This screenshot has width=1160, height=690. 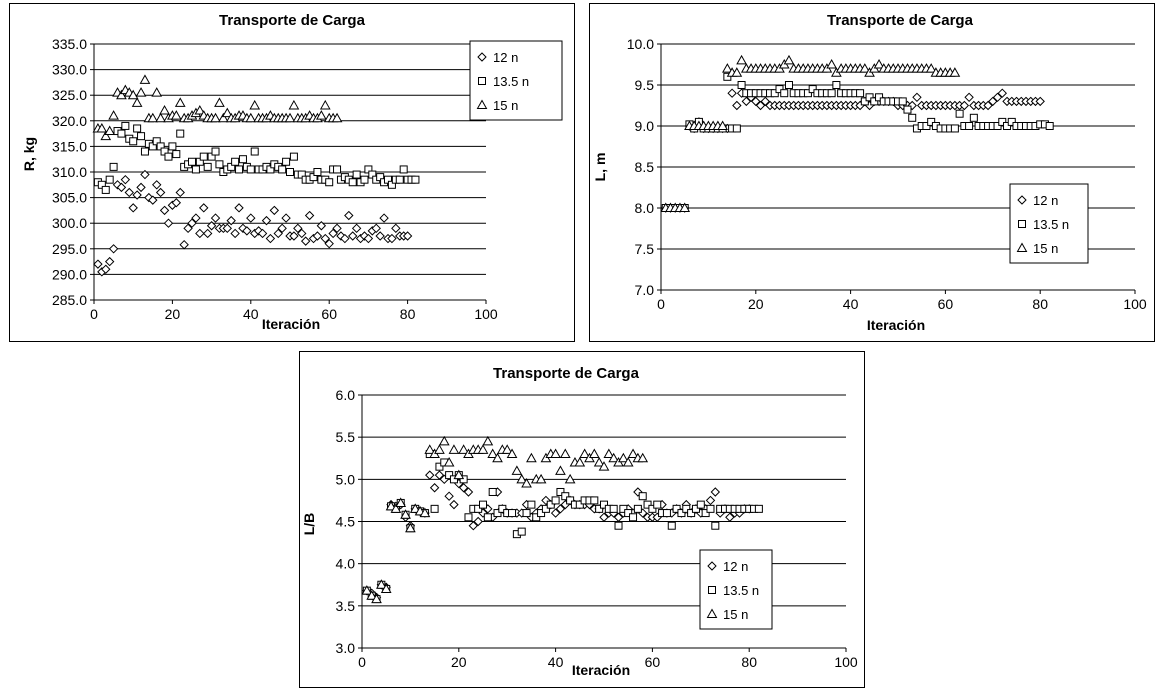 I want to click on legend-label: 13.5 n, so click(x=511, y=81).